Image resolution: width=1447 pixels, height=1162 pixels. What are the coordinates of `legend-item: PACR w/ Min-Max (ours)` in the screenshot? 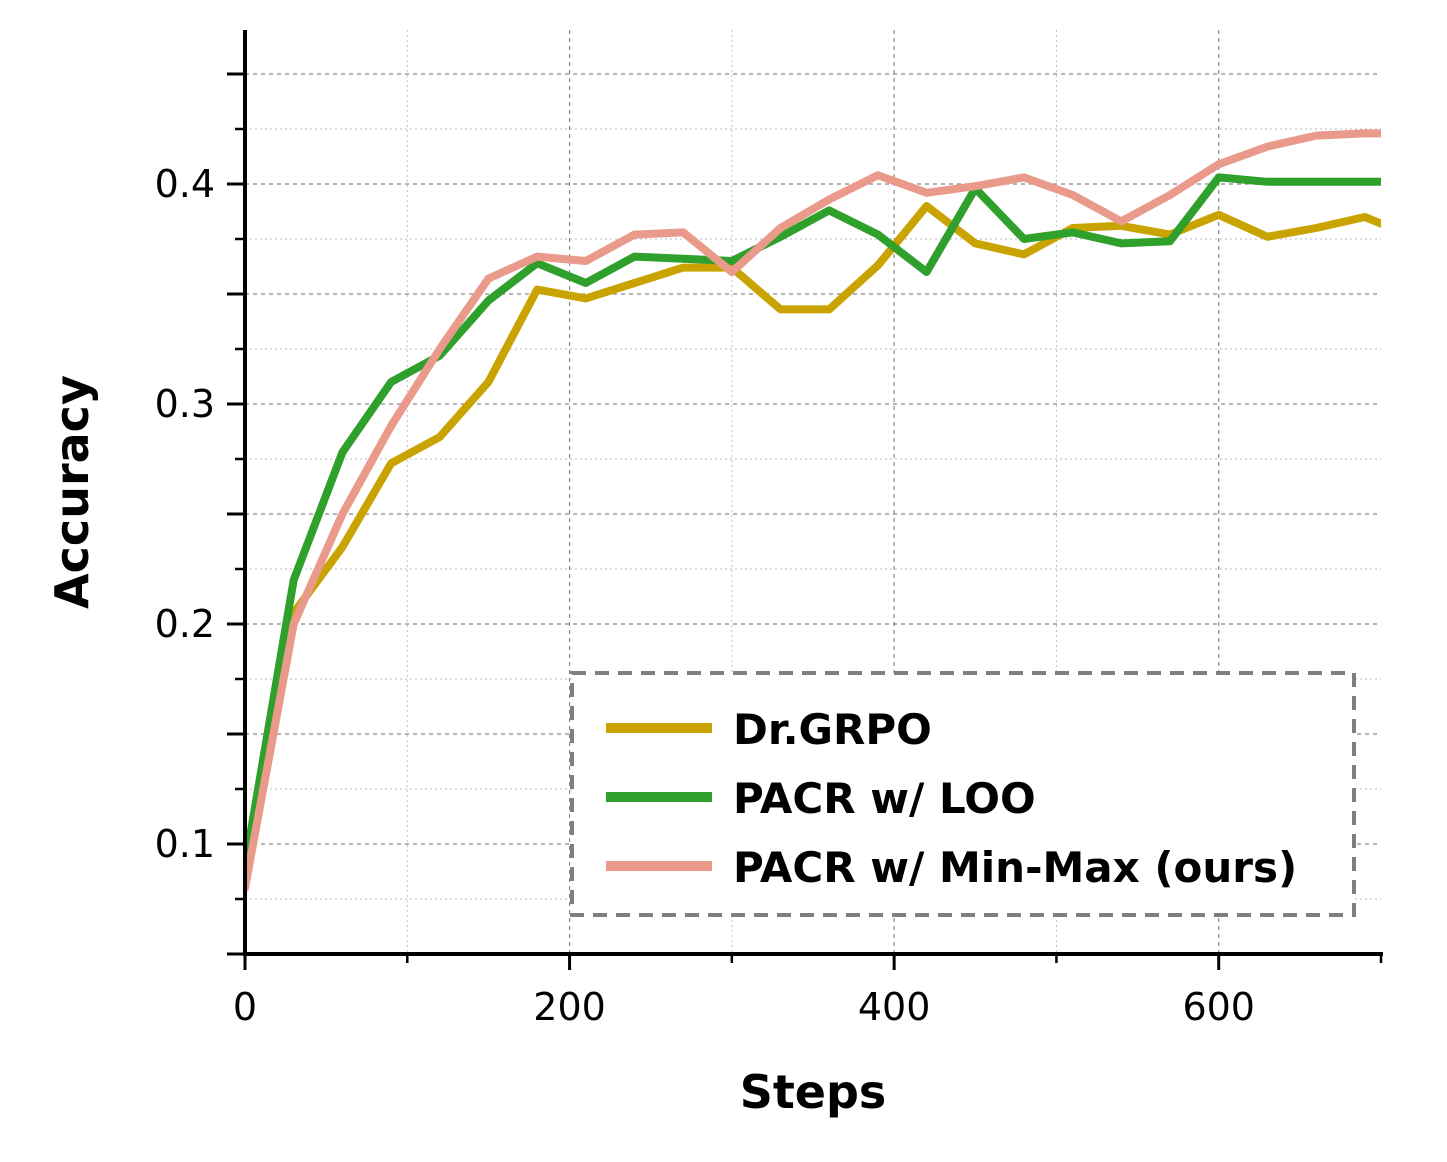 It's located at (951, 867).